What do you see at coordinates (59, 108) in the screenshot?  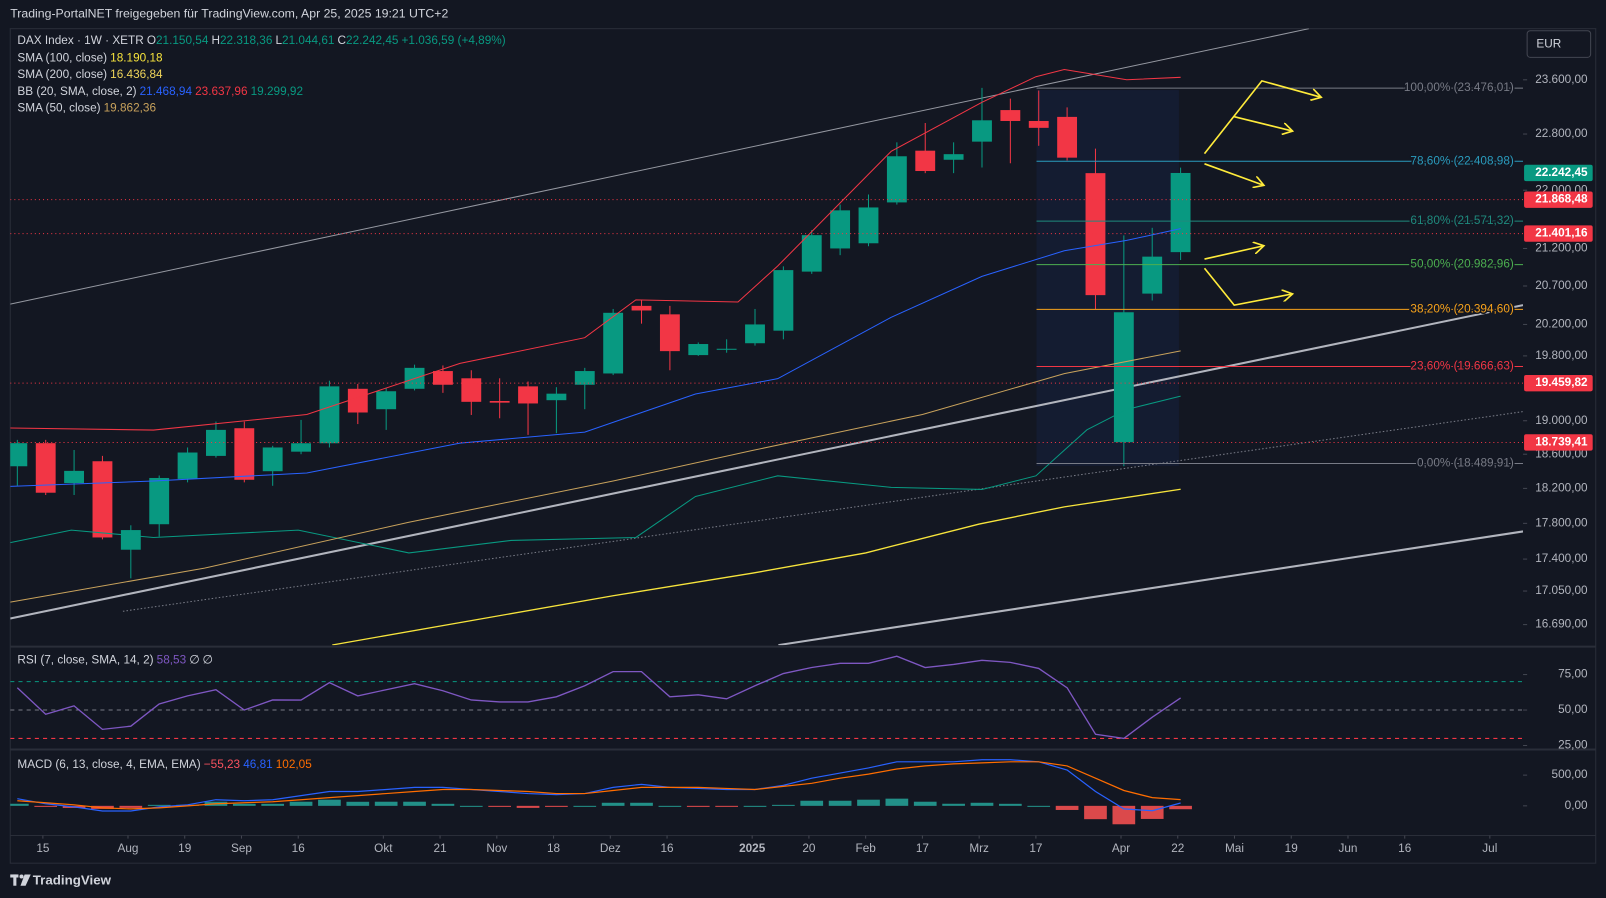 I see `indicator-name: SMA (50, close)` at bounding box center [59, 108].